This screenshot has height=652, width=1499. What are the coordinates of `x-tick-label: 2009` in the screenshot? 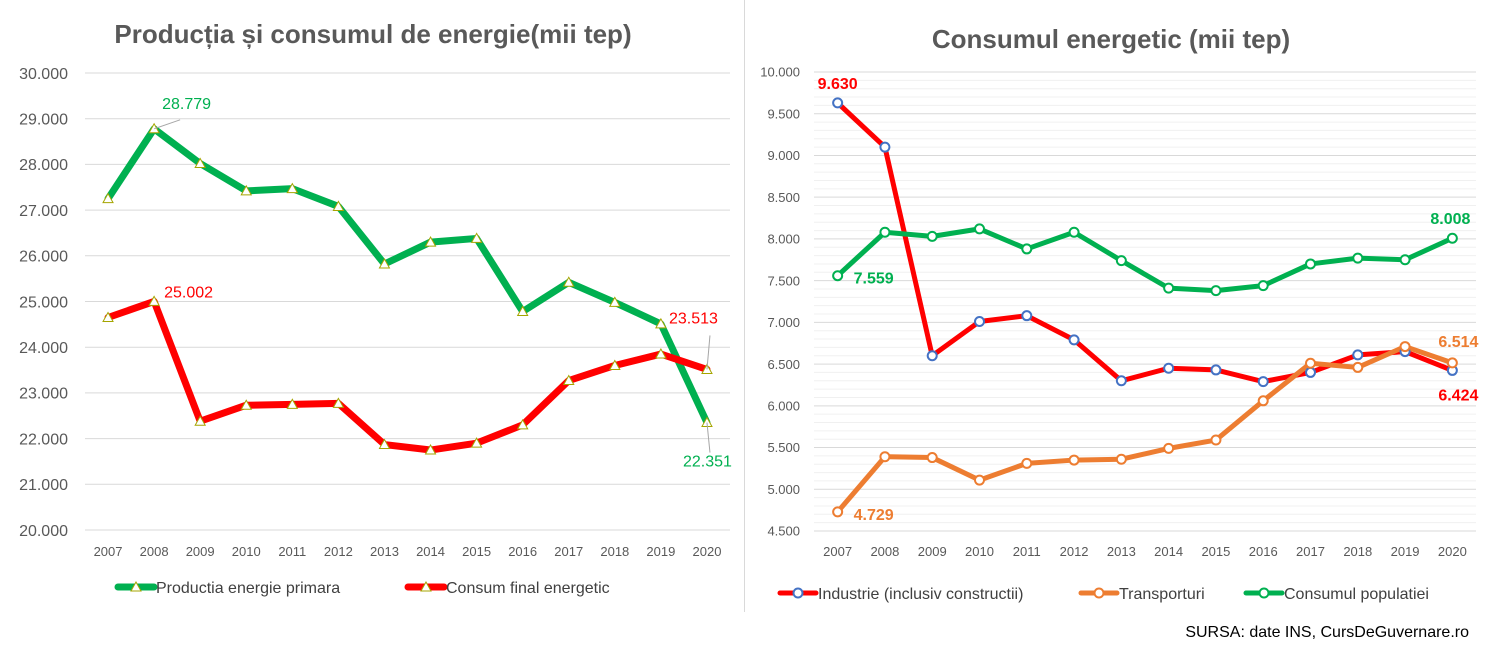 It's located at (932, 551).